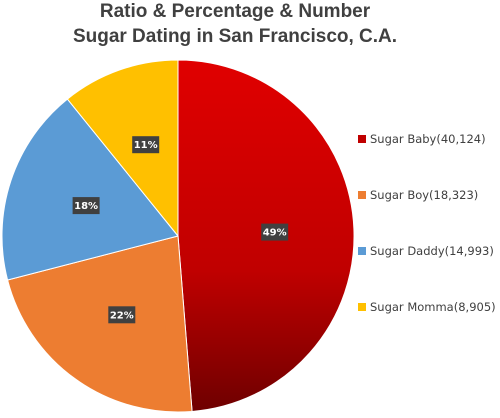 The image size is (500, 418). I want to click on data-label-3: 18%, so click(86, 206).